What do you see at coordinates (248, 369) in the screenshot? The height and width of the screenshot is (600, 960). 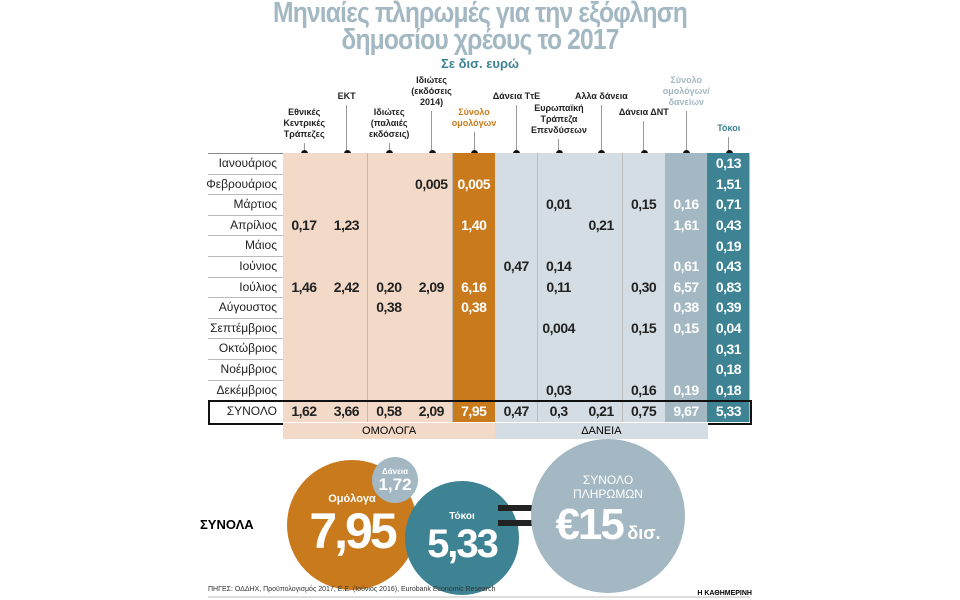 I see `month-label: Νοέμβριος` at bounding box center [248, 369].